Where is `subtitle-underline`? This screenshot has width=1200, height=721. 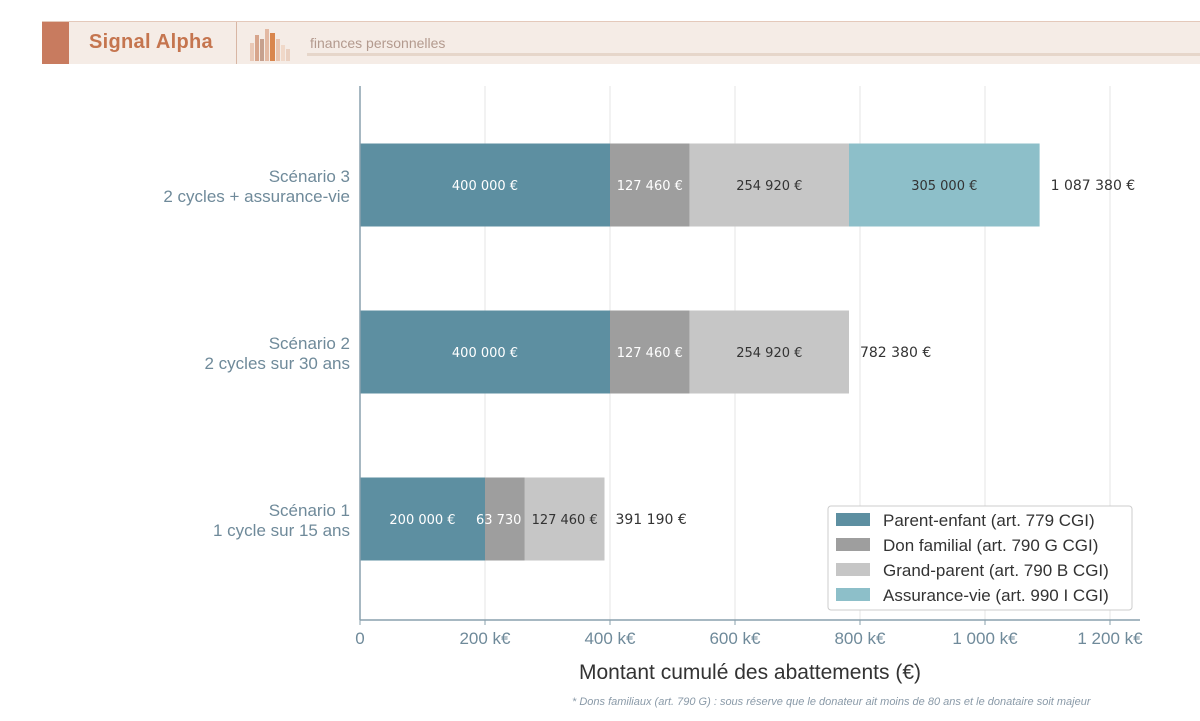 subtitle-underline is located at coordinates (753, 54).